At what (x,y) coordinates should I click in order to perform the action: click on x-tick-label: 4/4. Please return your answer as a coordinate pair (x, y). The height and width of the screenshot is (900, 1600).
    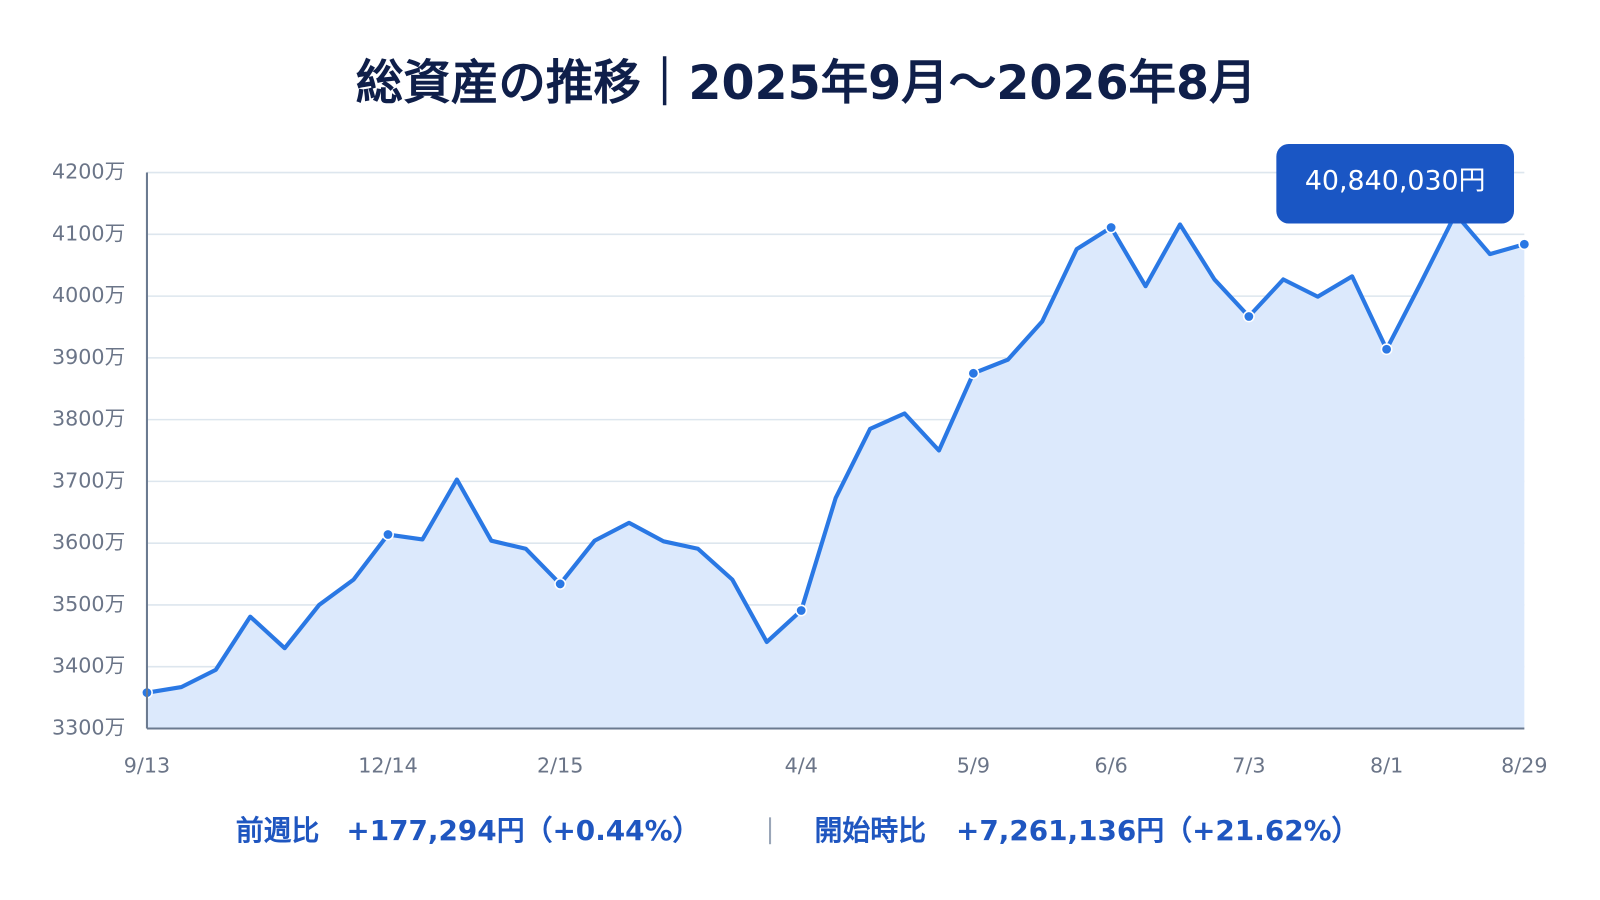
    Looking at the image, I should click on (801, 766).